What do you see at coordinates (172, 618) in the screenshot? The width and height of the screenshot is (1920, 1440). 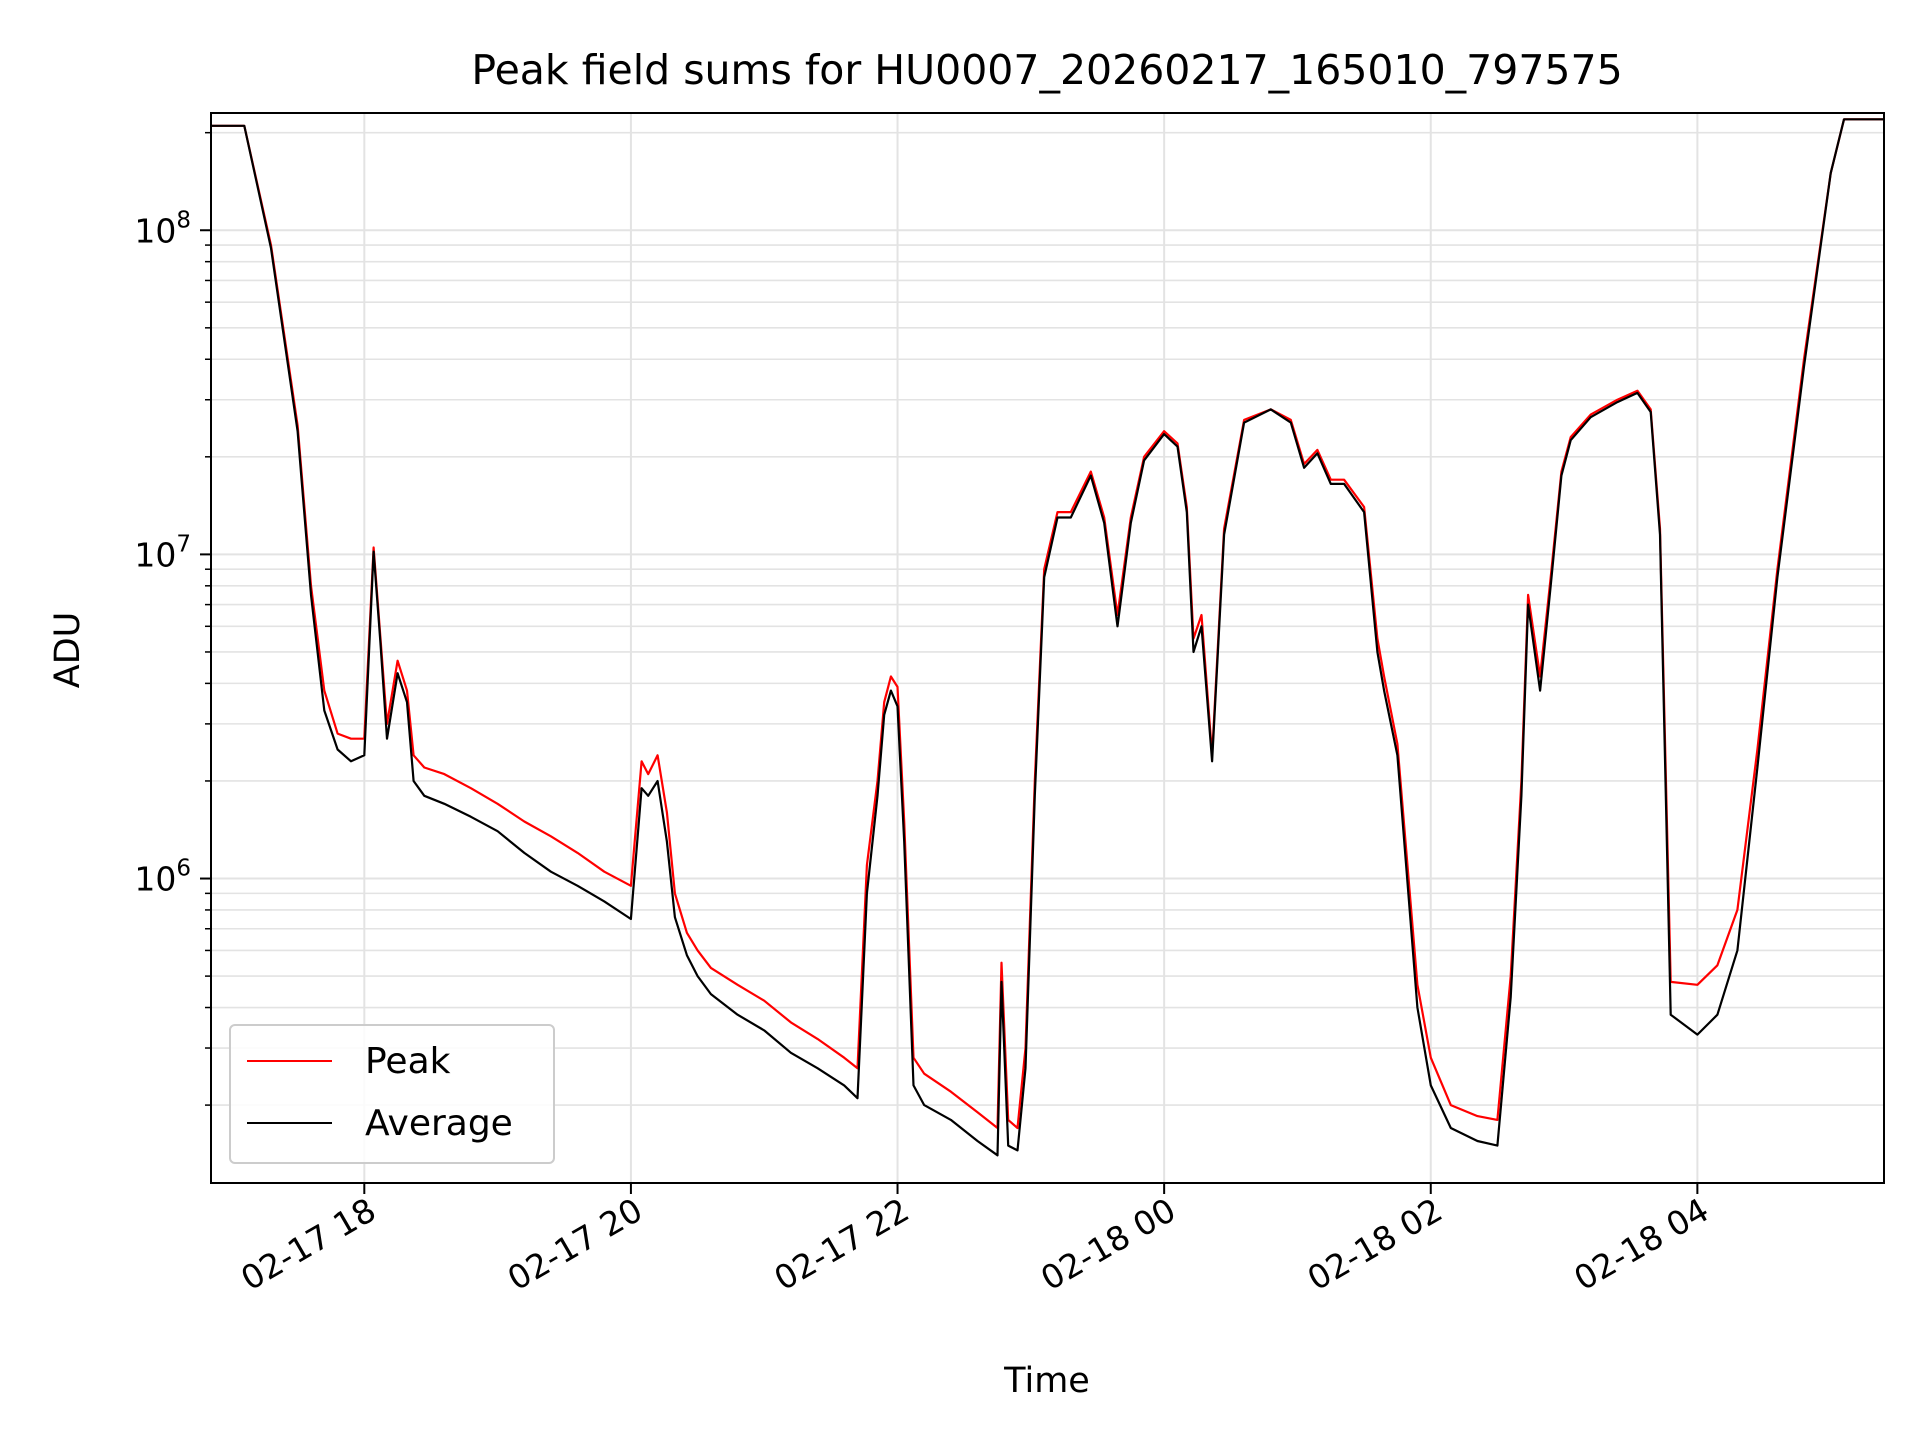 I see `y-axis: 106 107 108` at bounding box center [172, 618].